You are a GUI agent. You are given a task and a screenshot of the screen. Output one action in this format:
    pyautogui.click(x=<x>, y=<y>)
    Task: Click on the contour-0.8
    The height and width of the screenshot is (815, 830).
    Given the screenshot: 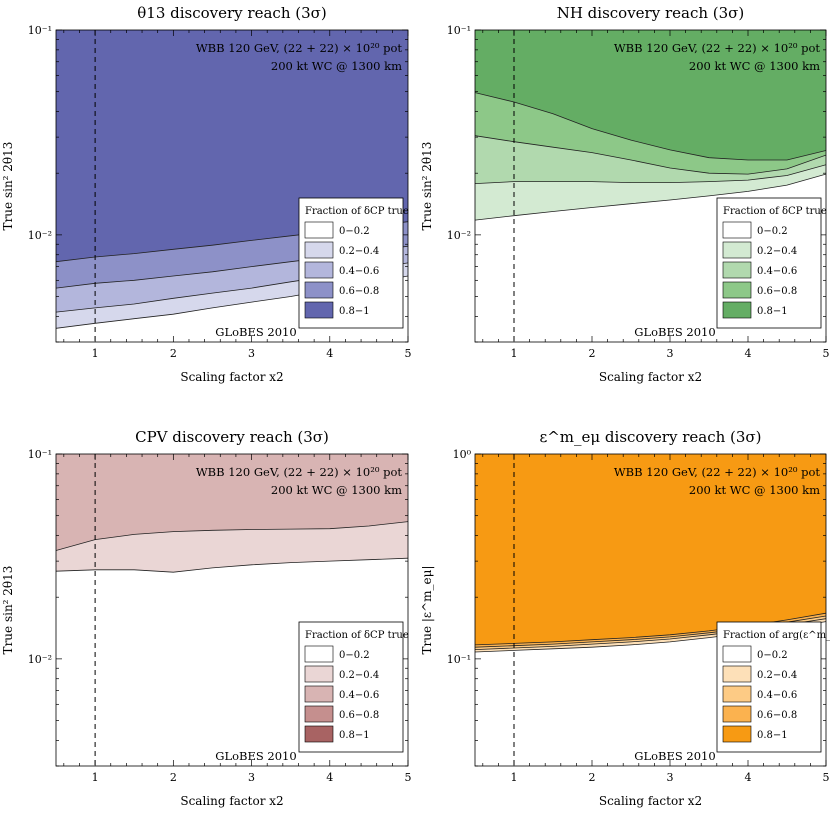 What is the action you would take?
    pyautogui.click(x=650, y=126)
    